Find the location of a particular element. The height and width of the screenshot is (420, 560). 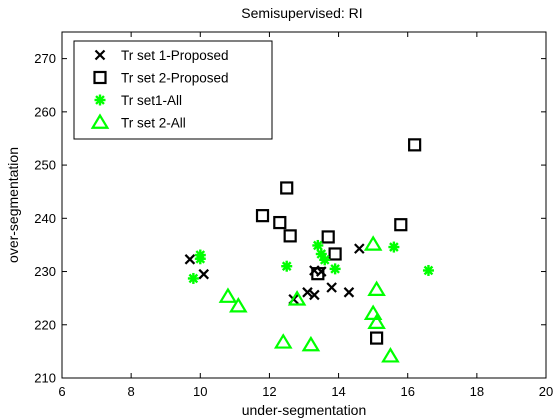

legend-label: Tr set 2-Proposed is located at coordinates (175, 78).